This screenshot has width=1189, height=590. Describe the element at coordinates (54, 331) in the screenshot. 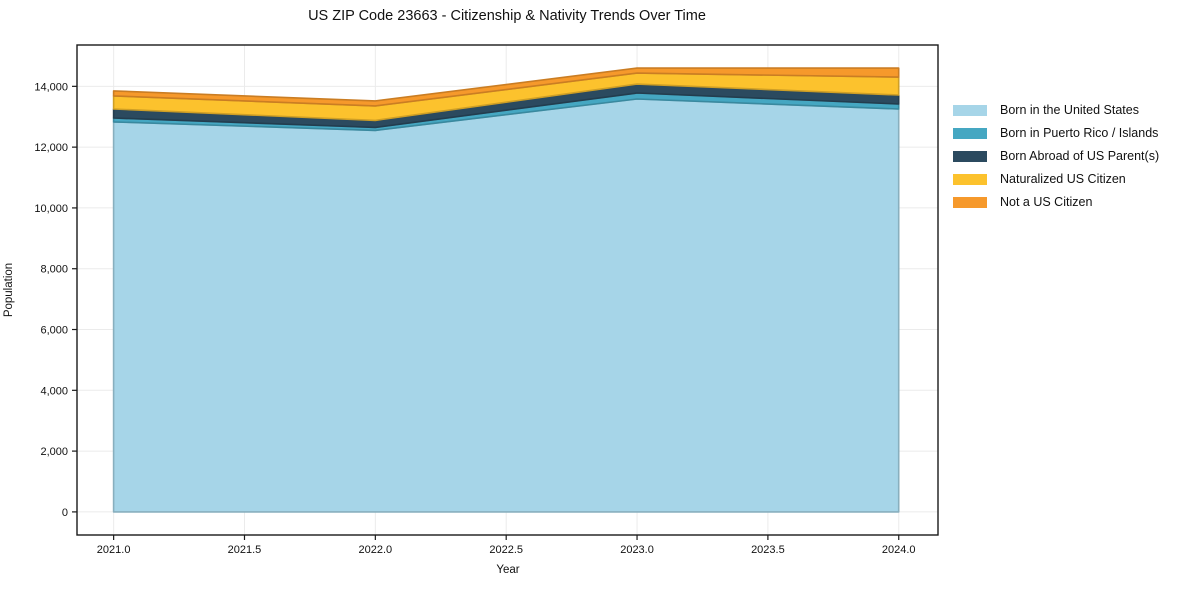

I see `y-tick-label: 6,000` at that location.